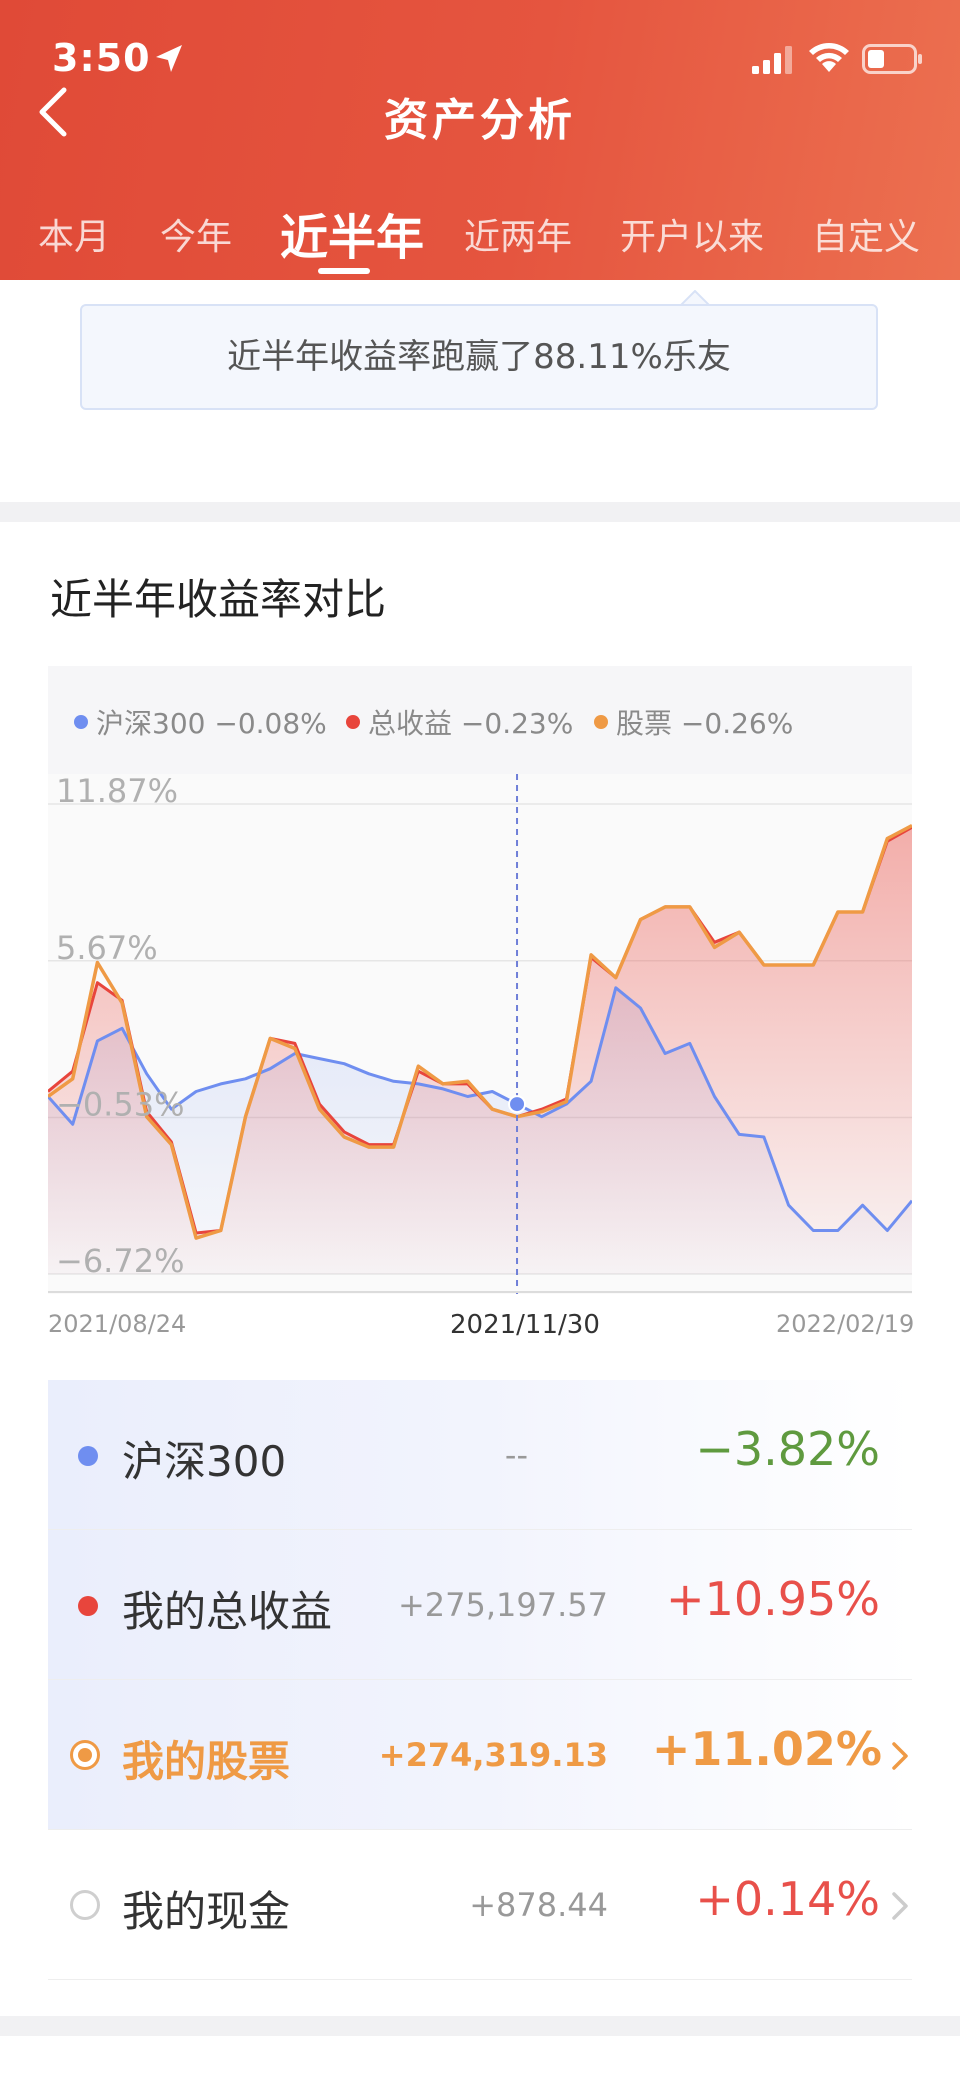  I want to click on row-total-return: 我的总收益 +275,197.57 +10.95%, so click(480, 1605).